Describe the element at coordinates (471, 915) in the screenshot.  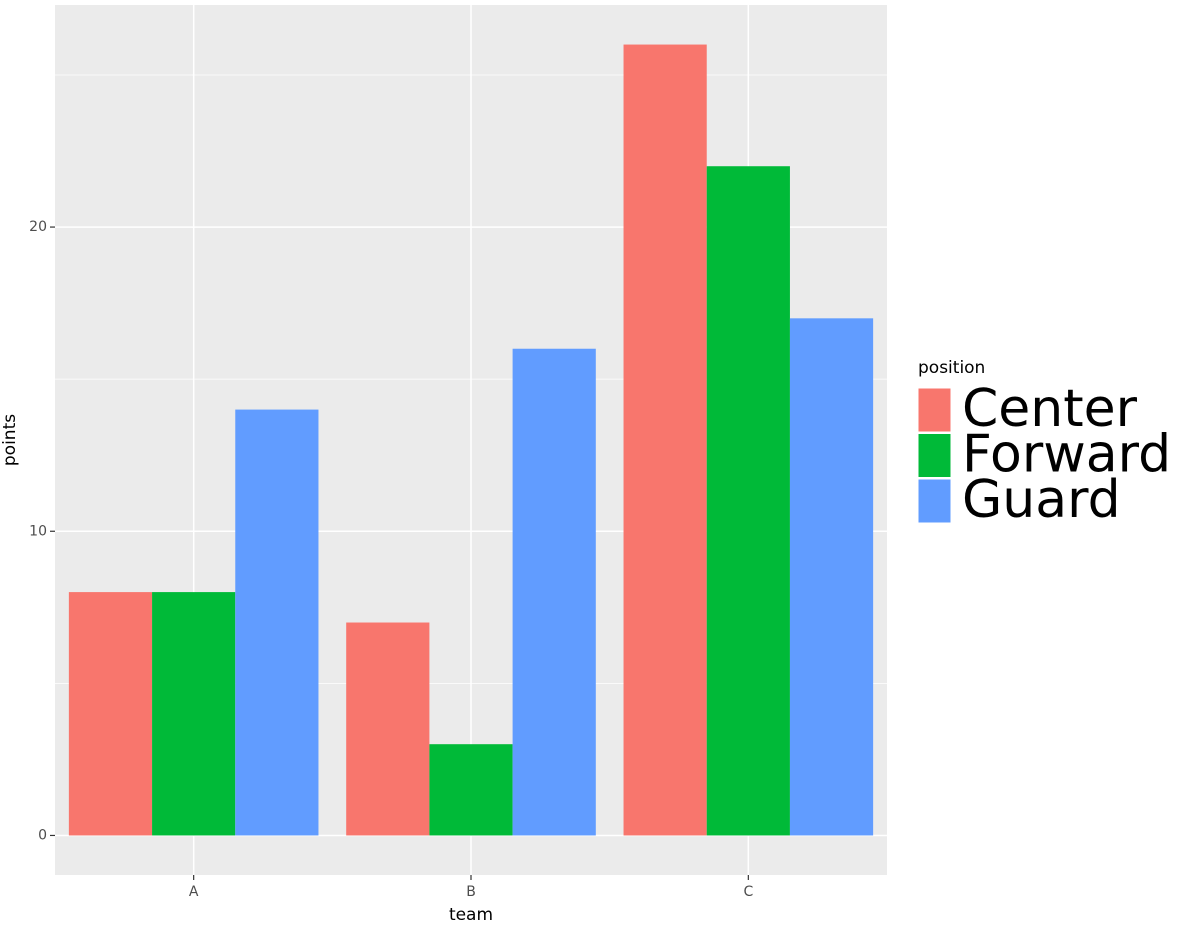
I see `x-axis-title: team` at that location.